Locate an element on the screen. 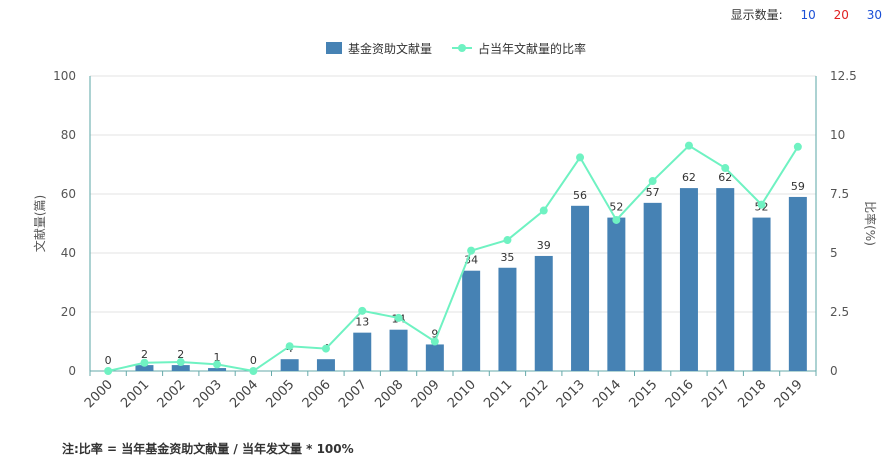 Image resolution: width=894 pixels, height=476 pixels. display-count-option-10: 10 is located at coordinates (808, 15).